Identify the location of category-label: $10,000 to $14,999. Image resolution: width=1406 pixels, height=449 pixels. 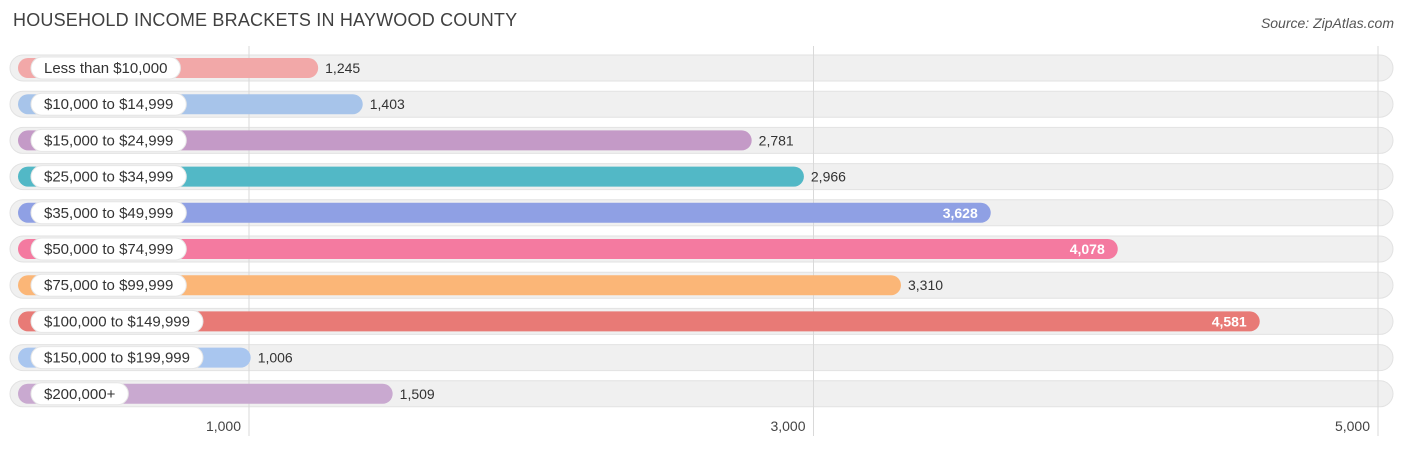
(108, 104).